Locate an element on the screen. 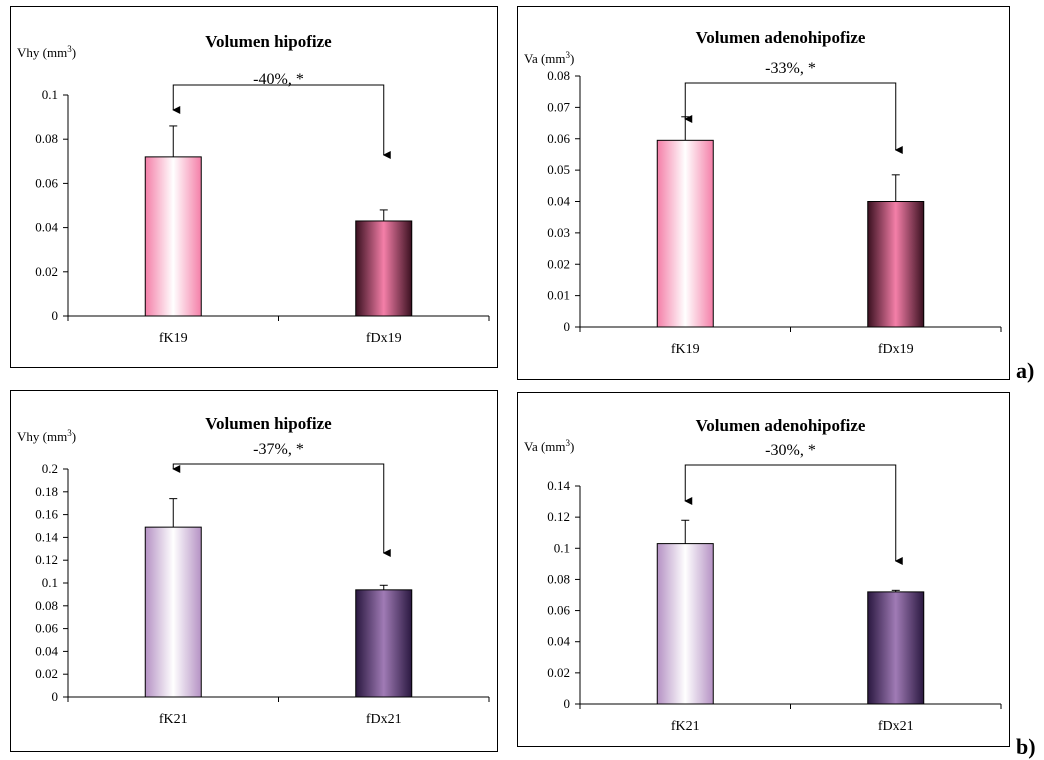  y-tick-label: 0.07 is located at coordinates (558, 106).